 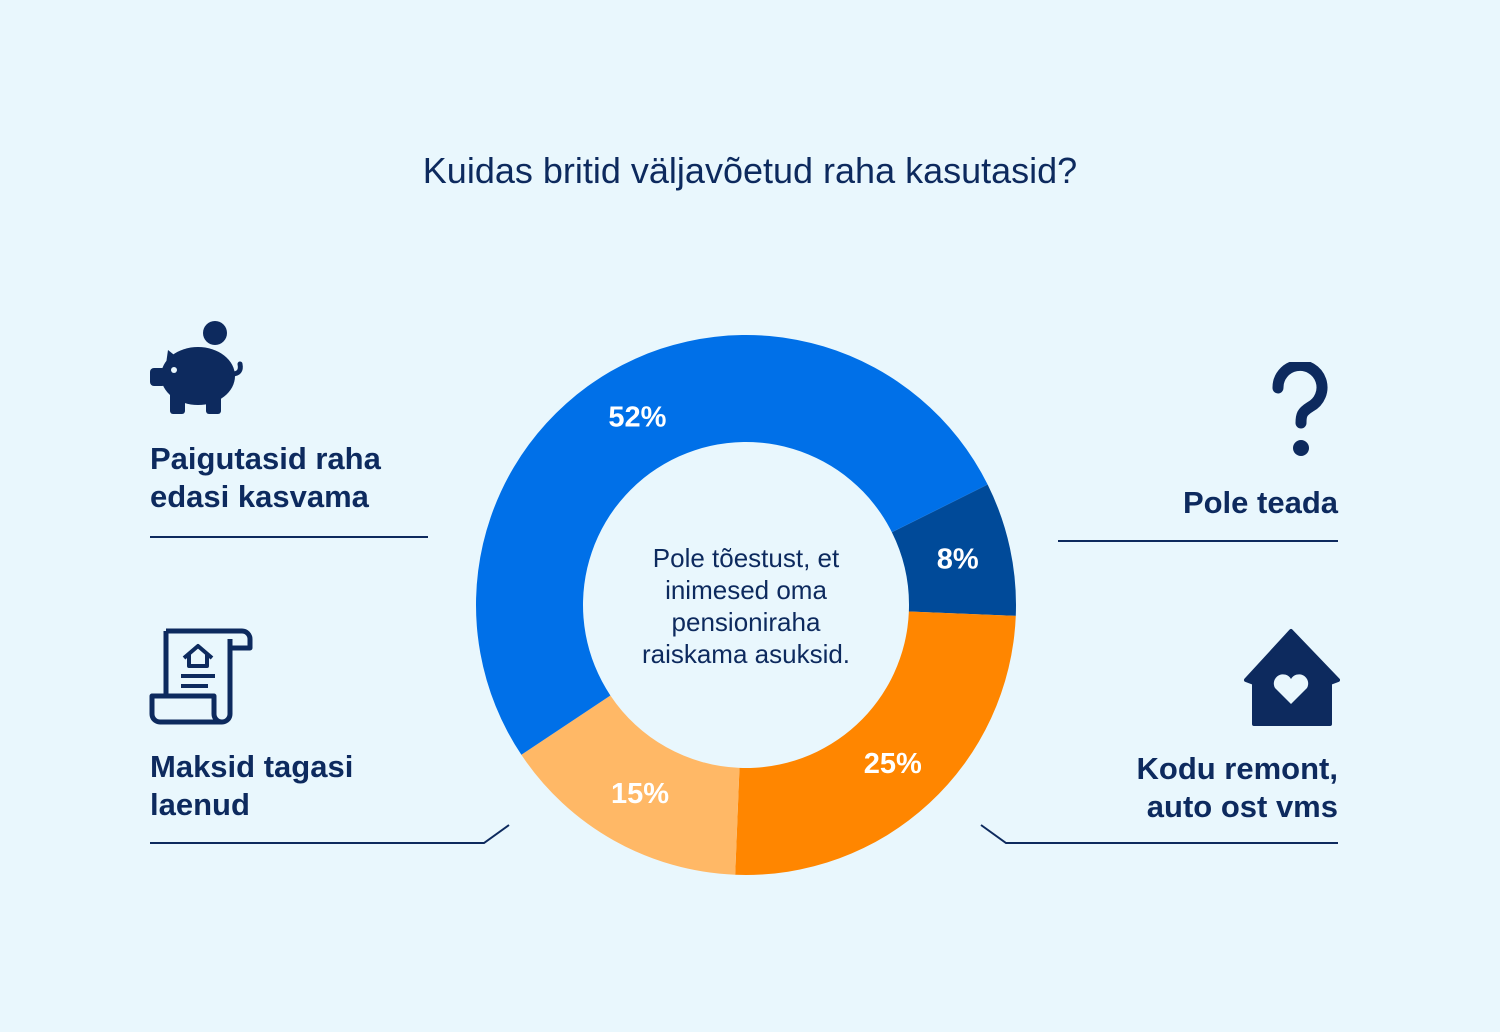 I want to click on house-heart-icon, so click(x=1292, y=677).